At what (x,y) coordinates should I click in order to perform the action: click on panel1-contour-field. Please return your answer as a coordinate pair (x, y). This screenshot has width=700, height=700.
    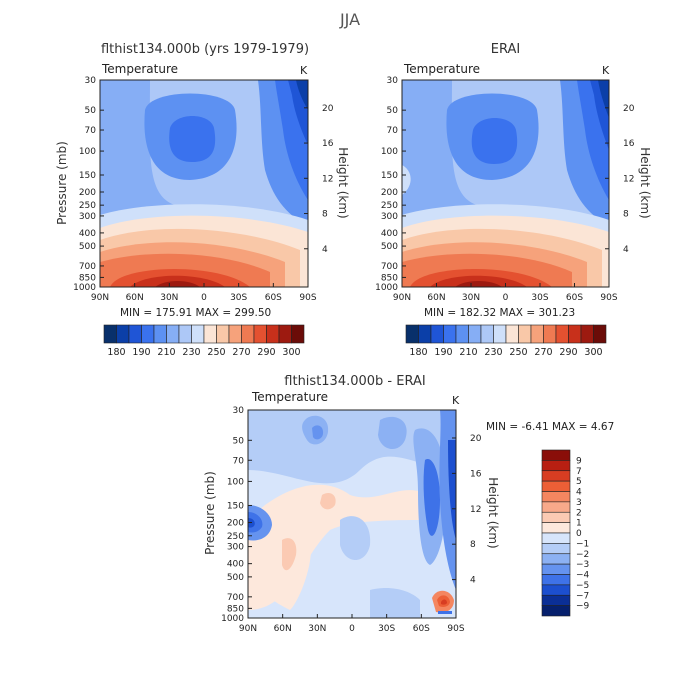
    Looking at the image, I should click on (204, 183).